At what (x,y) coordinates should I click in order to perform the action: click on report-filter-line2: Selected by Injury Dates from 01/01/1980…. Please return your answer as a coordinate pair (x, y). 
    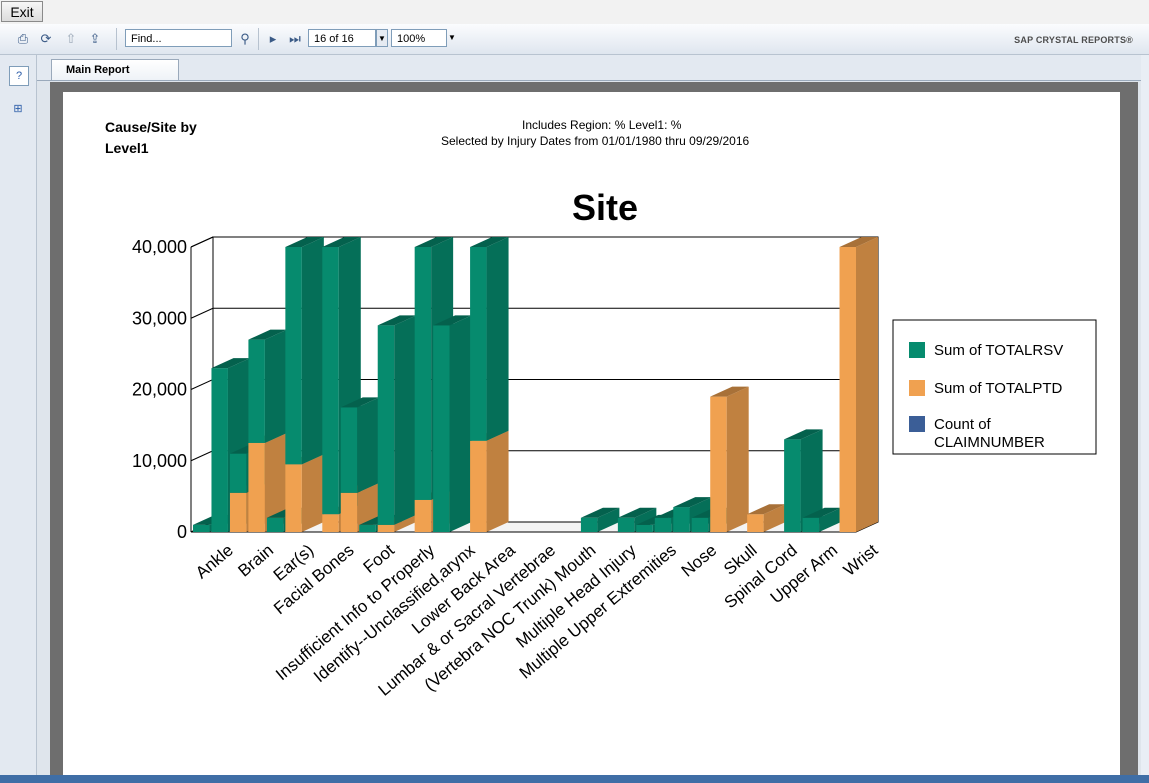
    Looking at the image, I should click on (595, 141).